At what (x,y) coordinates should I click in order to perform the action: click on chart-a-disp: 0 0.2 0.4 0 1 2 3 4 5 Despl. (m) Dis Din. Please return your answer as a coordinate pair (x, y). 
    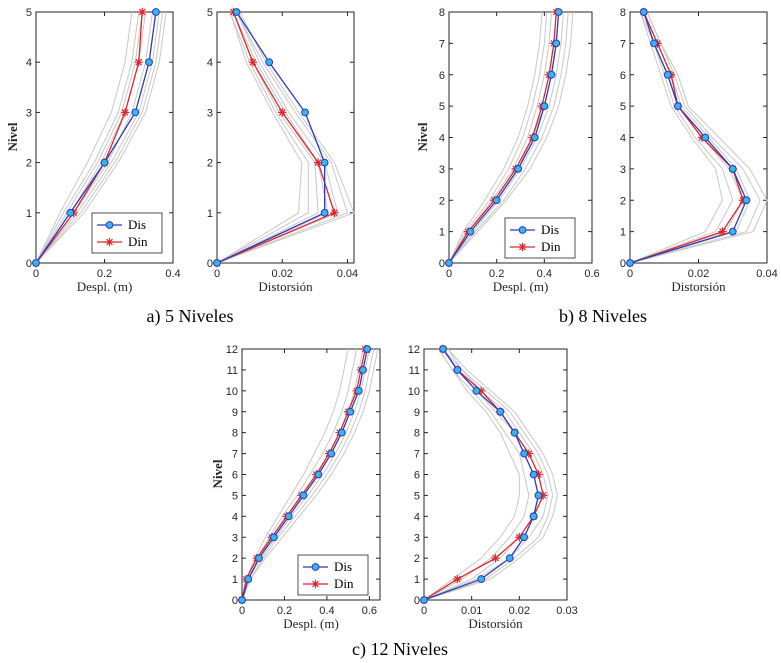
    Looking at the image, I should click on (103, 150).